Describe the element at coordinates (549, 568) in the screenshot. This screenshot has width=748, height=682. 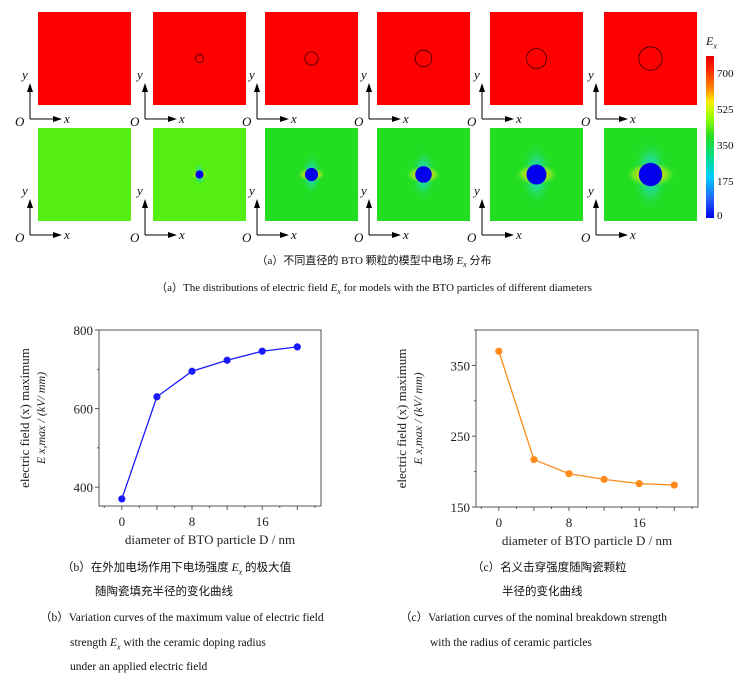
I see `caption-c-zh-line1: （c）名义击穿强度随陶瓷颗粒` at that location.